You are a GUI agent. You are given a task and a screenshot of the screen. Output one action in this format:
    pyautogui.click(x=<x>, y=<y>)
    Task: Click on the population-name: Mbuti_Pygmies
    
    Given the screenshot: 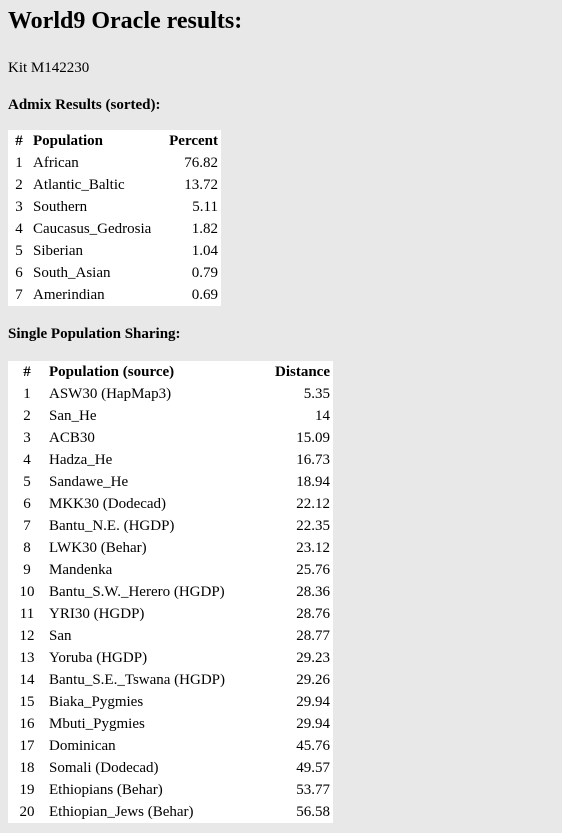 What is the action you would take?
    pyautogui.click(x=97, y=724)
    